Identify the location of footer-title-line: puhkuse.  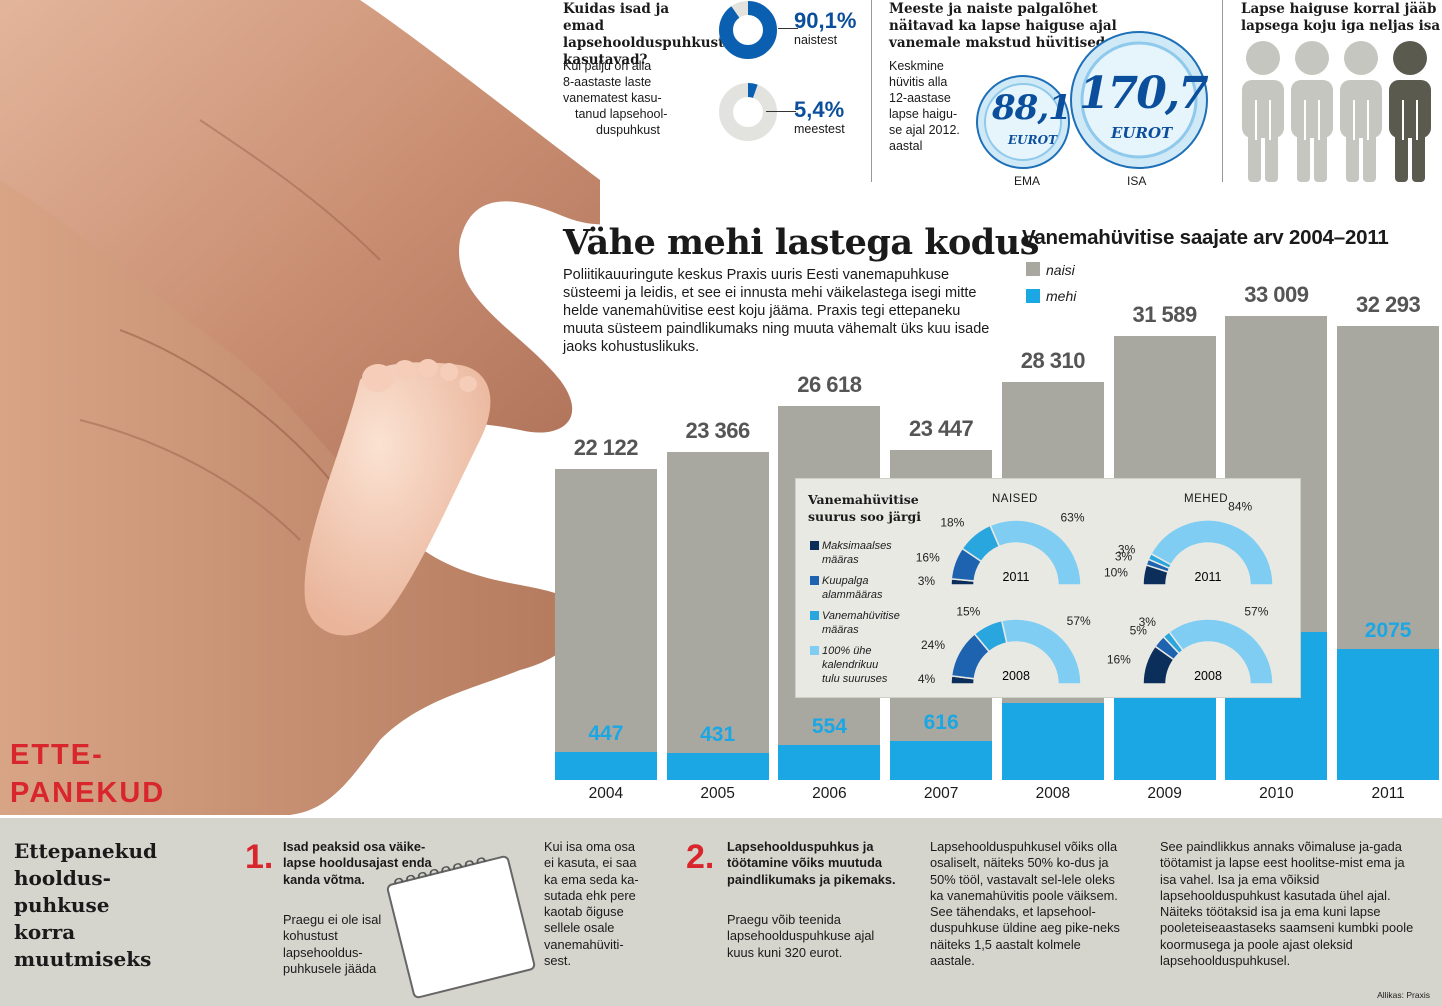
(62, 905).